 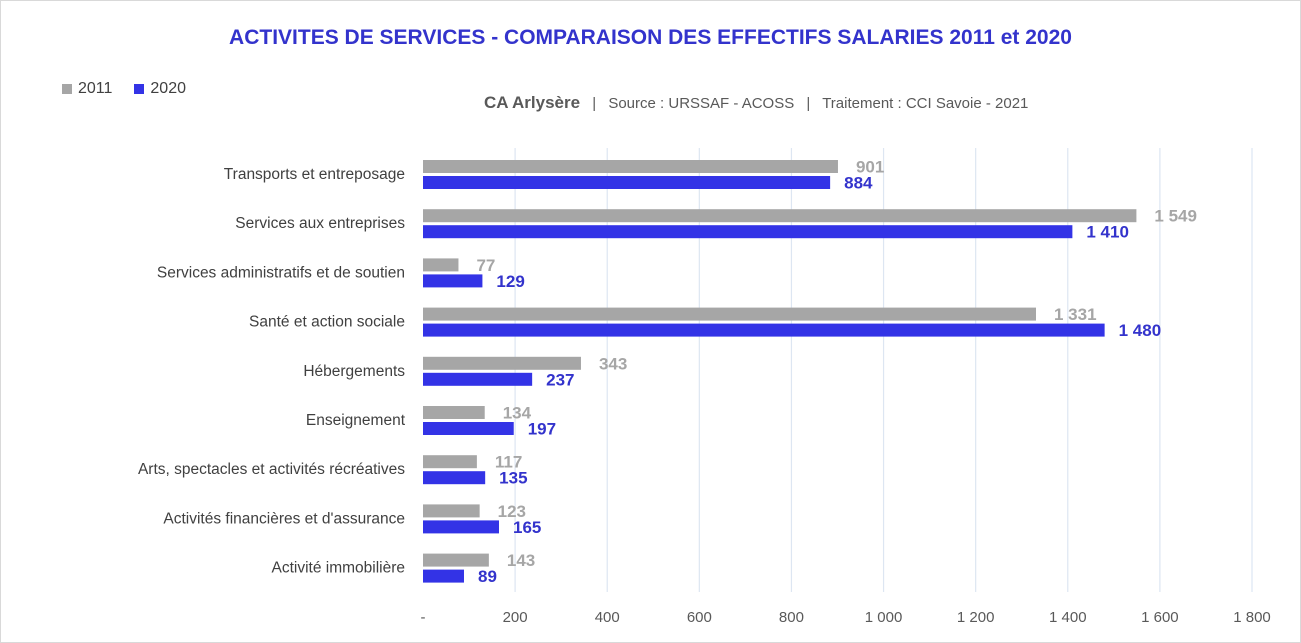 I want to click on legend-item-2011: 2011, so click(x=87, y=89).